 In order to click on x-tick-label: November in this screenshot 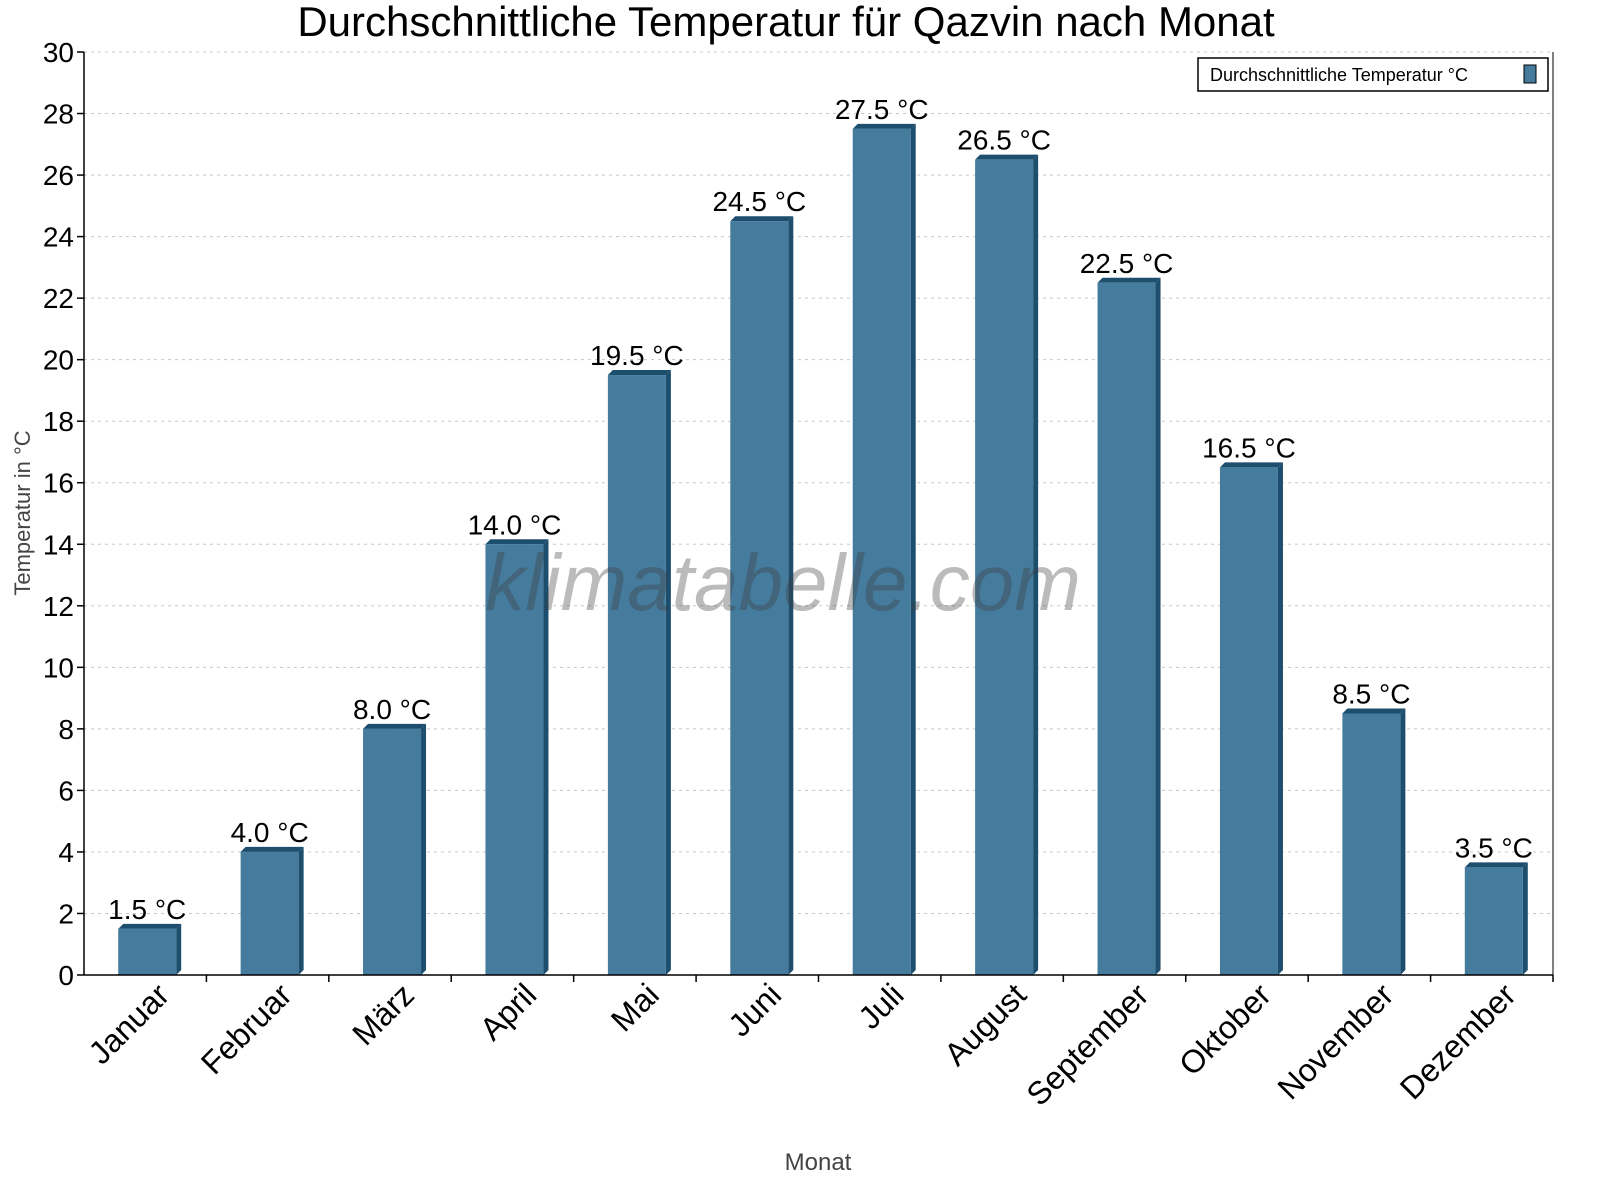, I will do `click(1335, 1041)`.